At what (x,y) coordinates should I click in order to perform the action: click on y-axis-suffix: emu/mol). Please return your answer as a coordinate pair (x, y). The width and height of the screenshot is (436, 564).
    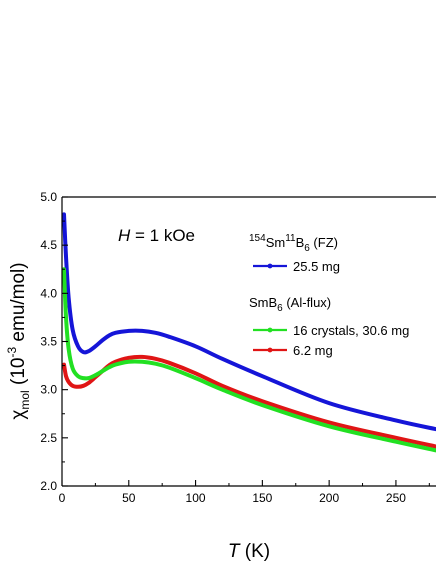
    Looking at the image, I should click on (18, 304).